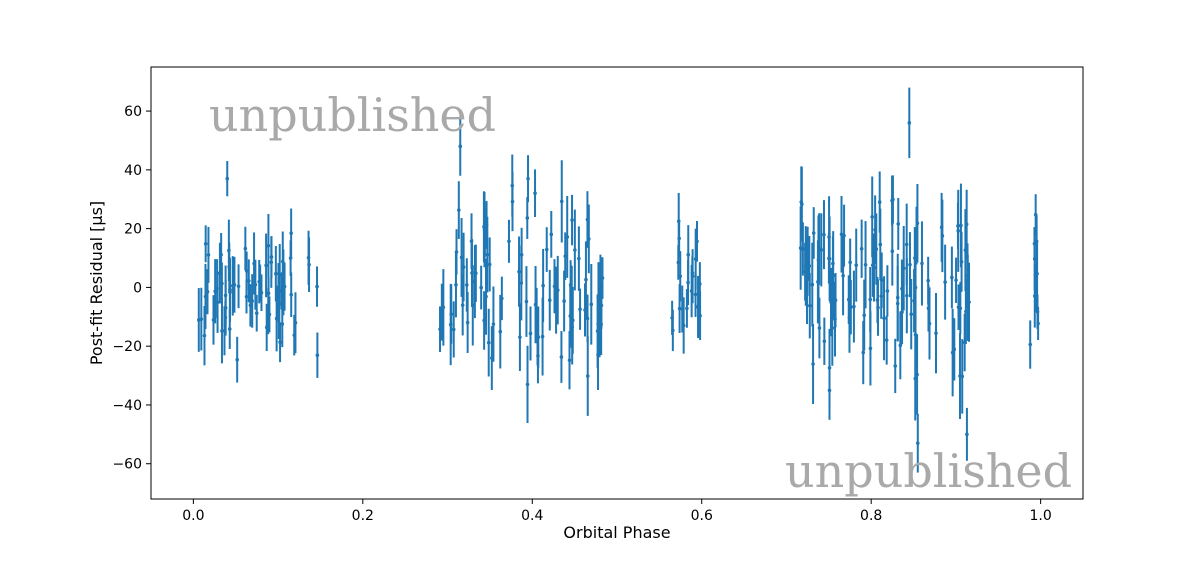 The height and width of the screenshot is (561, 1203). I want to click on watermark-top: unpublished, so click(352, 115).